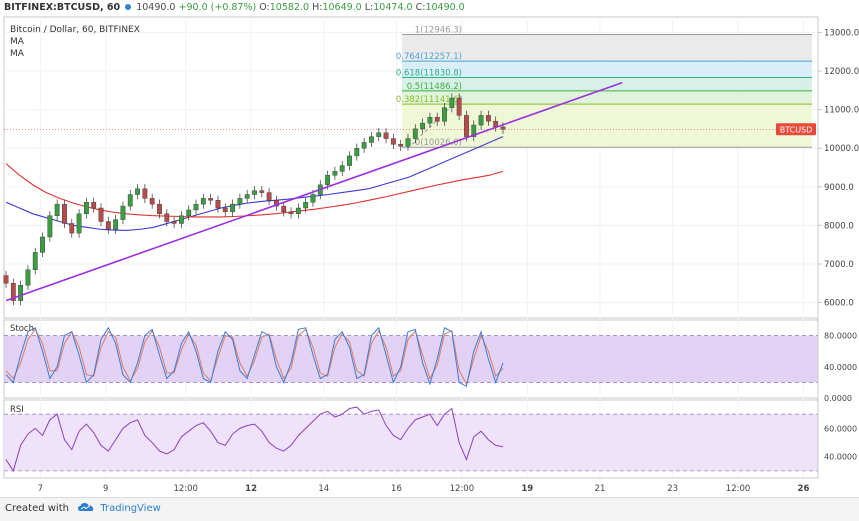 The image size is (859, 521). I want to click on fib-level-label: 0.618(11830.8), so click(429, 74).